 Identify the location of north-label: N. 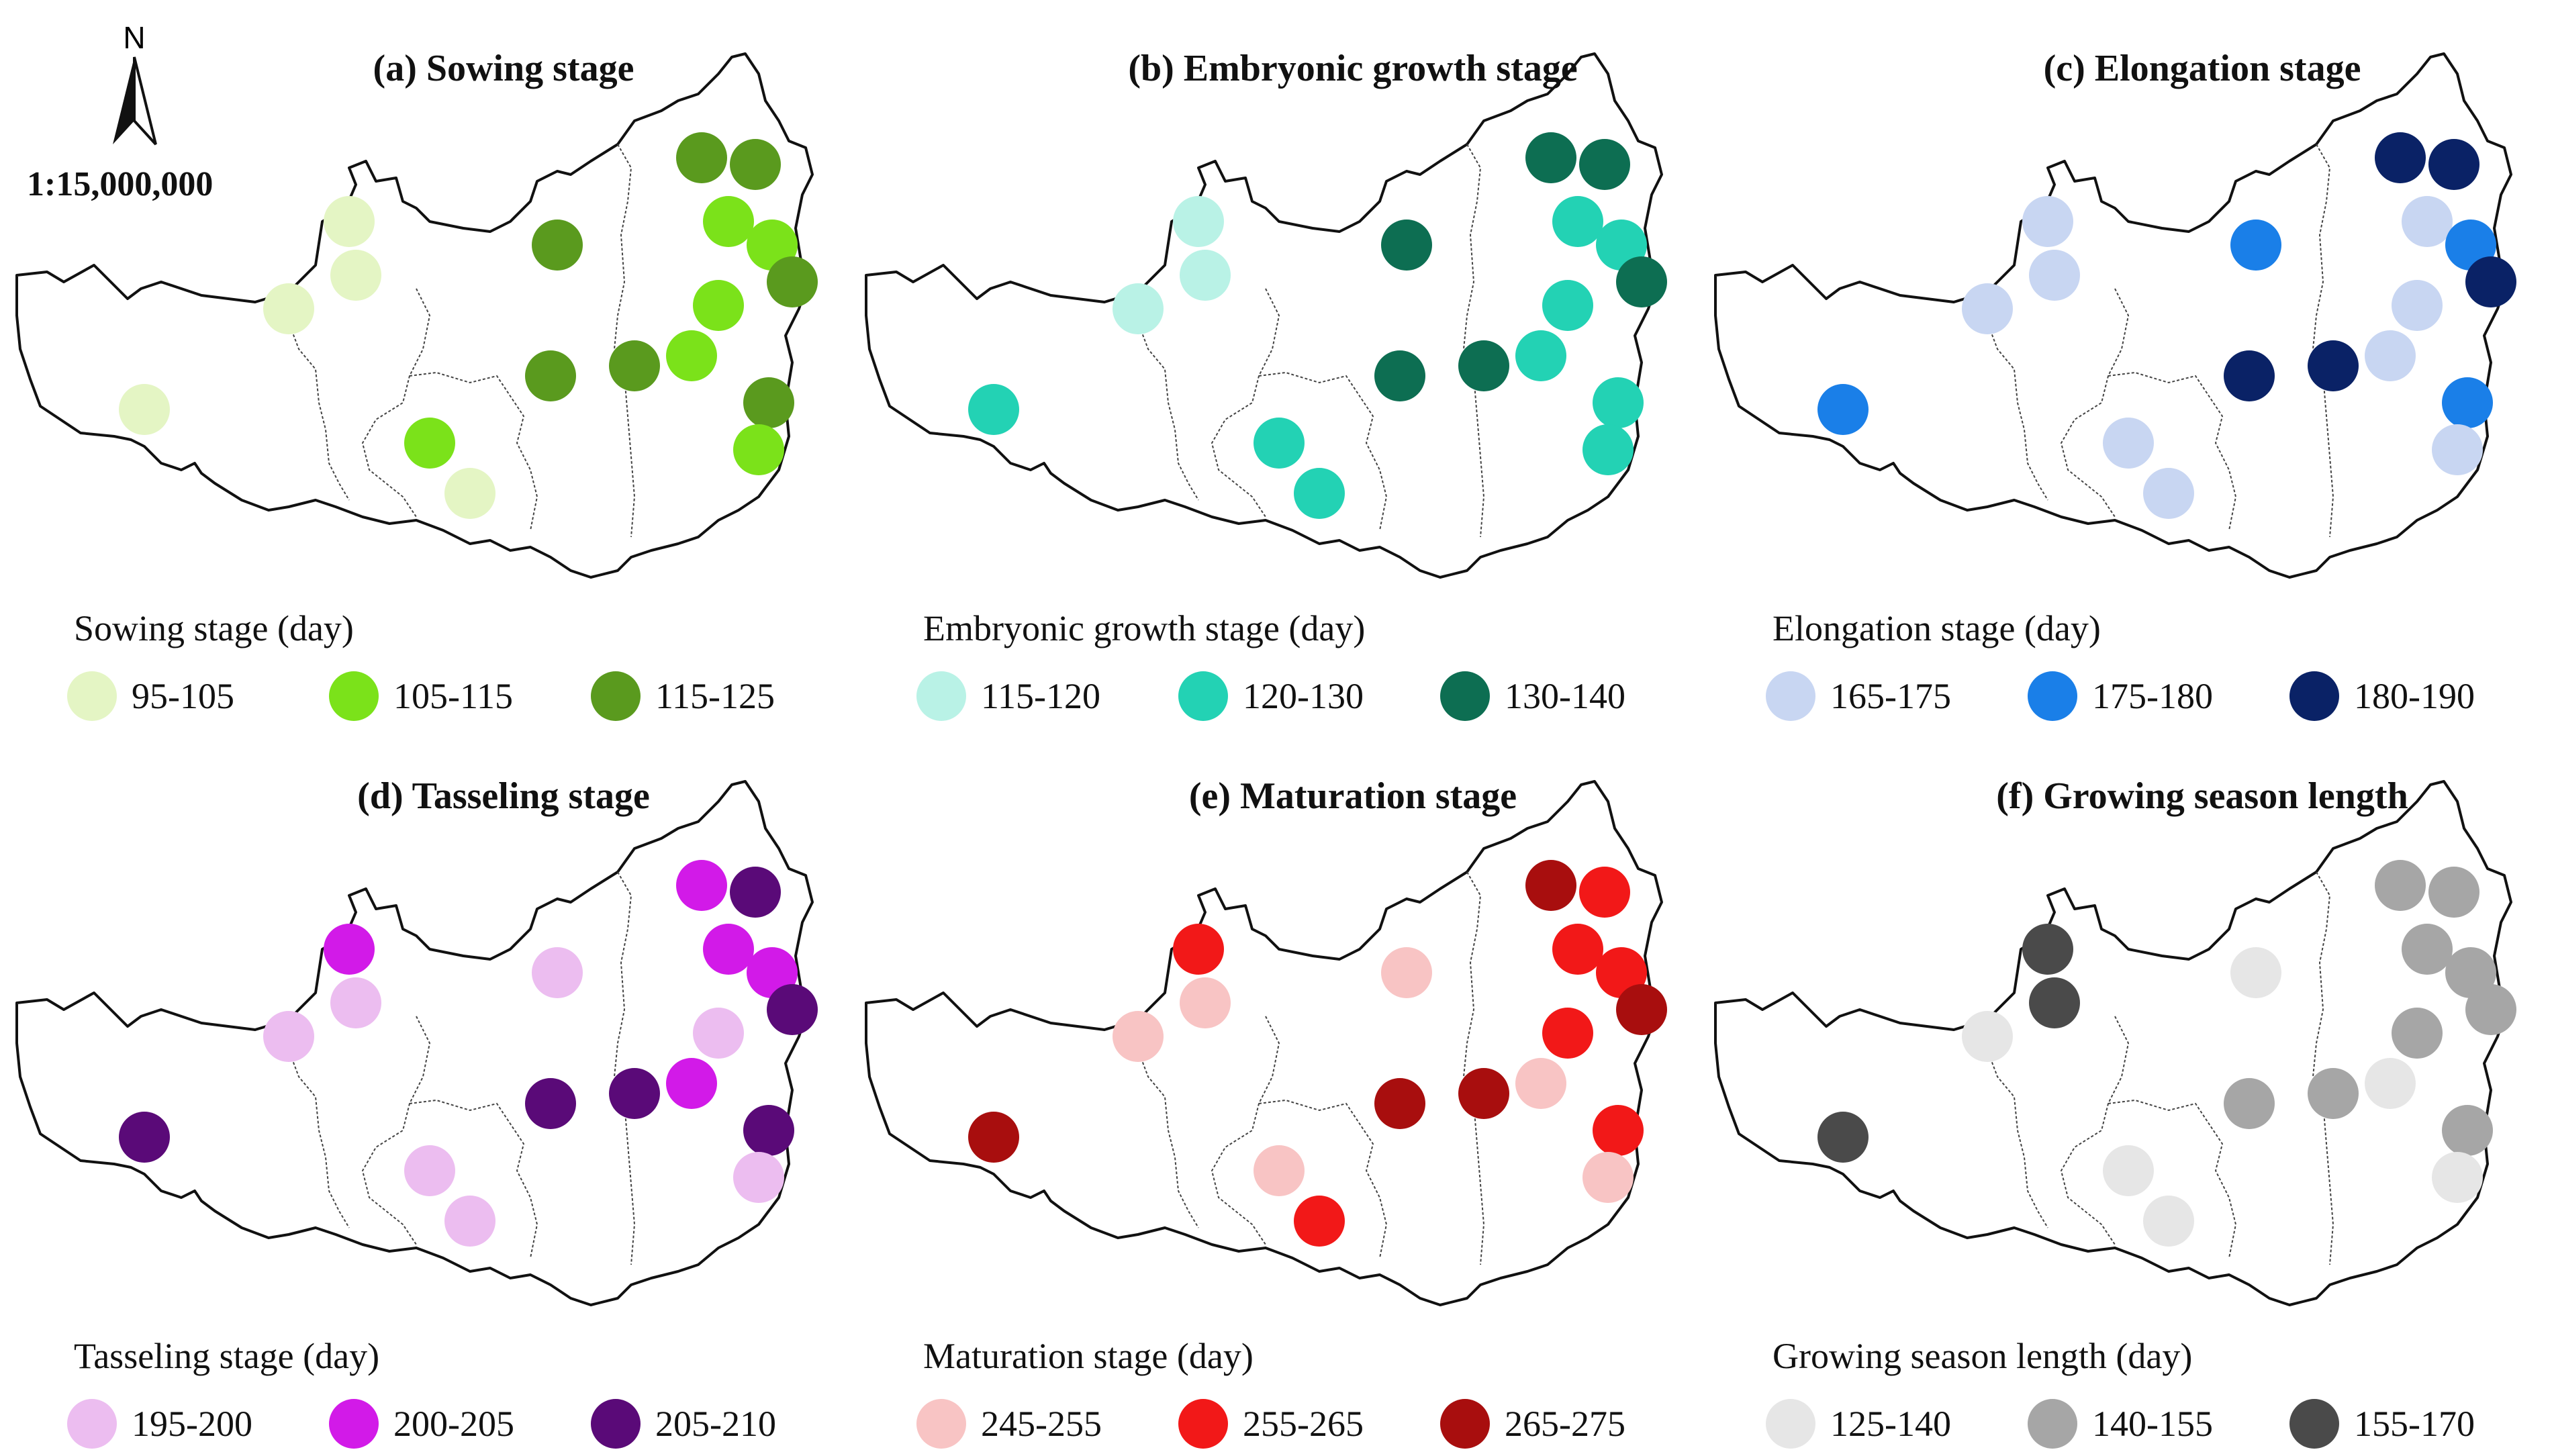
(134, 37).